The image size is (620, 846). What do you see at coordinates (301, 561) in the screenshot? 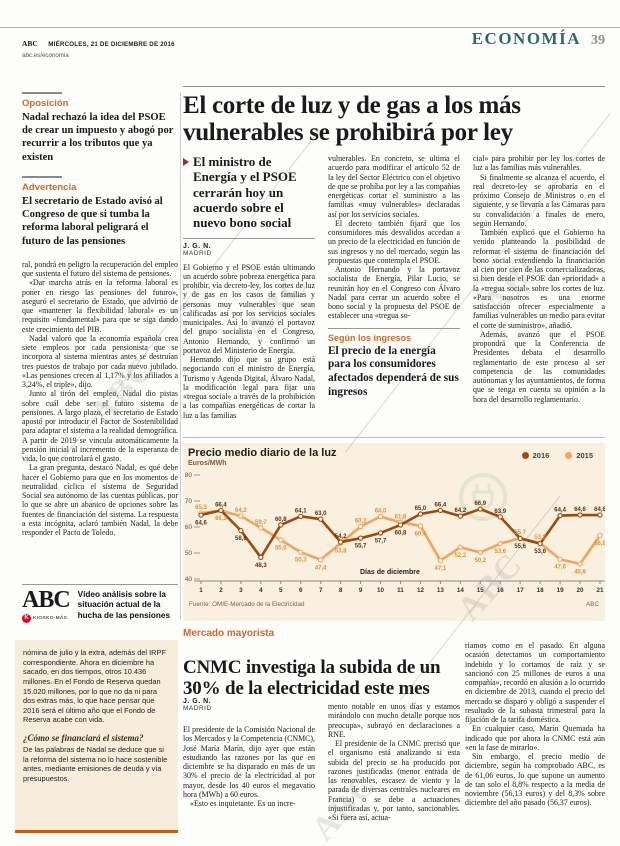
I see `svg-text: 50,3` at bounding box center [301, 561].